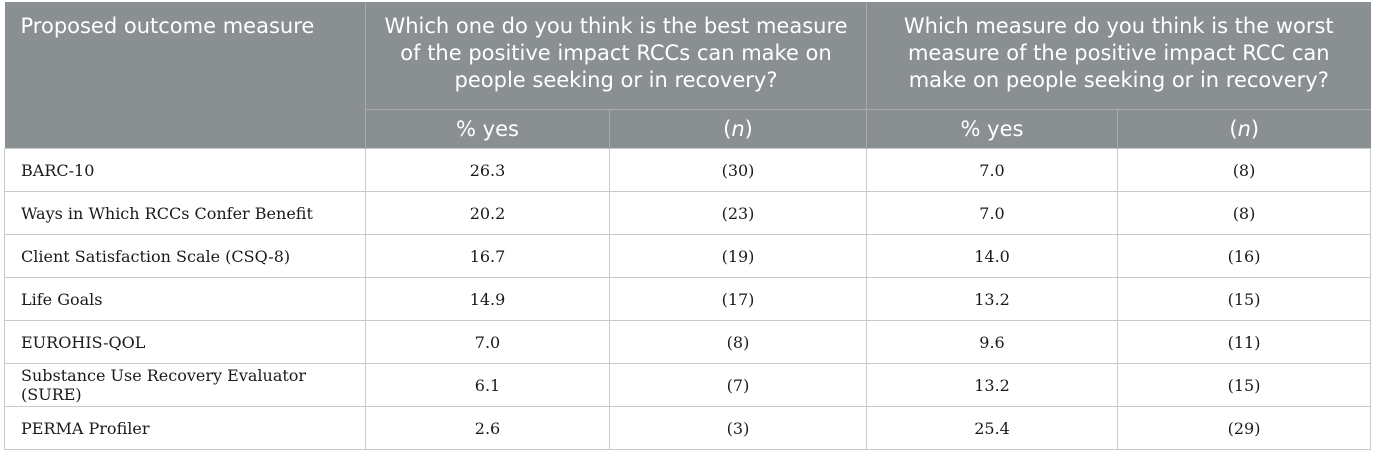 This screenshot has height=450, width=1376. What do you see at coordinates (992, 428) in the screenshot?
I see `cell-worst-pct: 25.4` at bounding box center [992, 428].